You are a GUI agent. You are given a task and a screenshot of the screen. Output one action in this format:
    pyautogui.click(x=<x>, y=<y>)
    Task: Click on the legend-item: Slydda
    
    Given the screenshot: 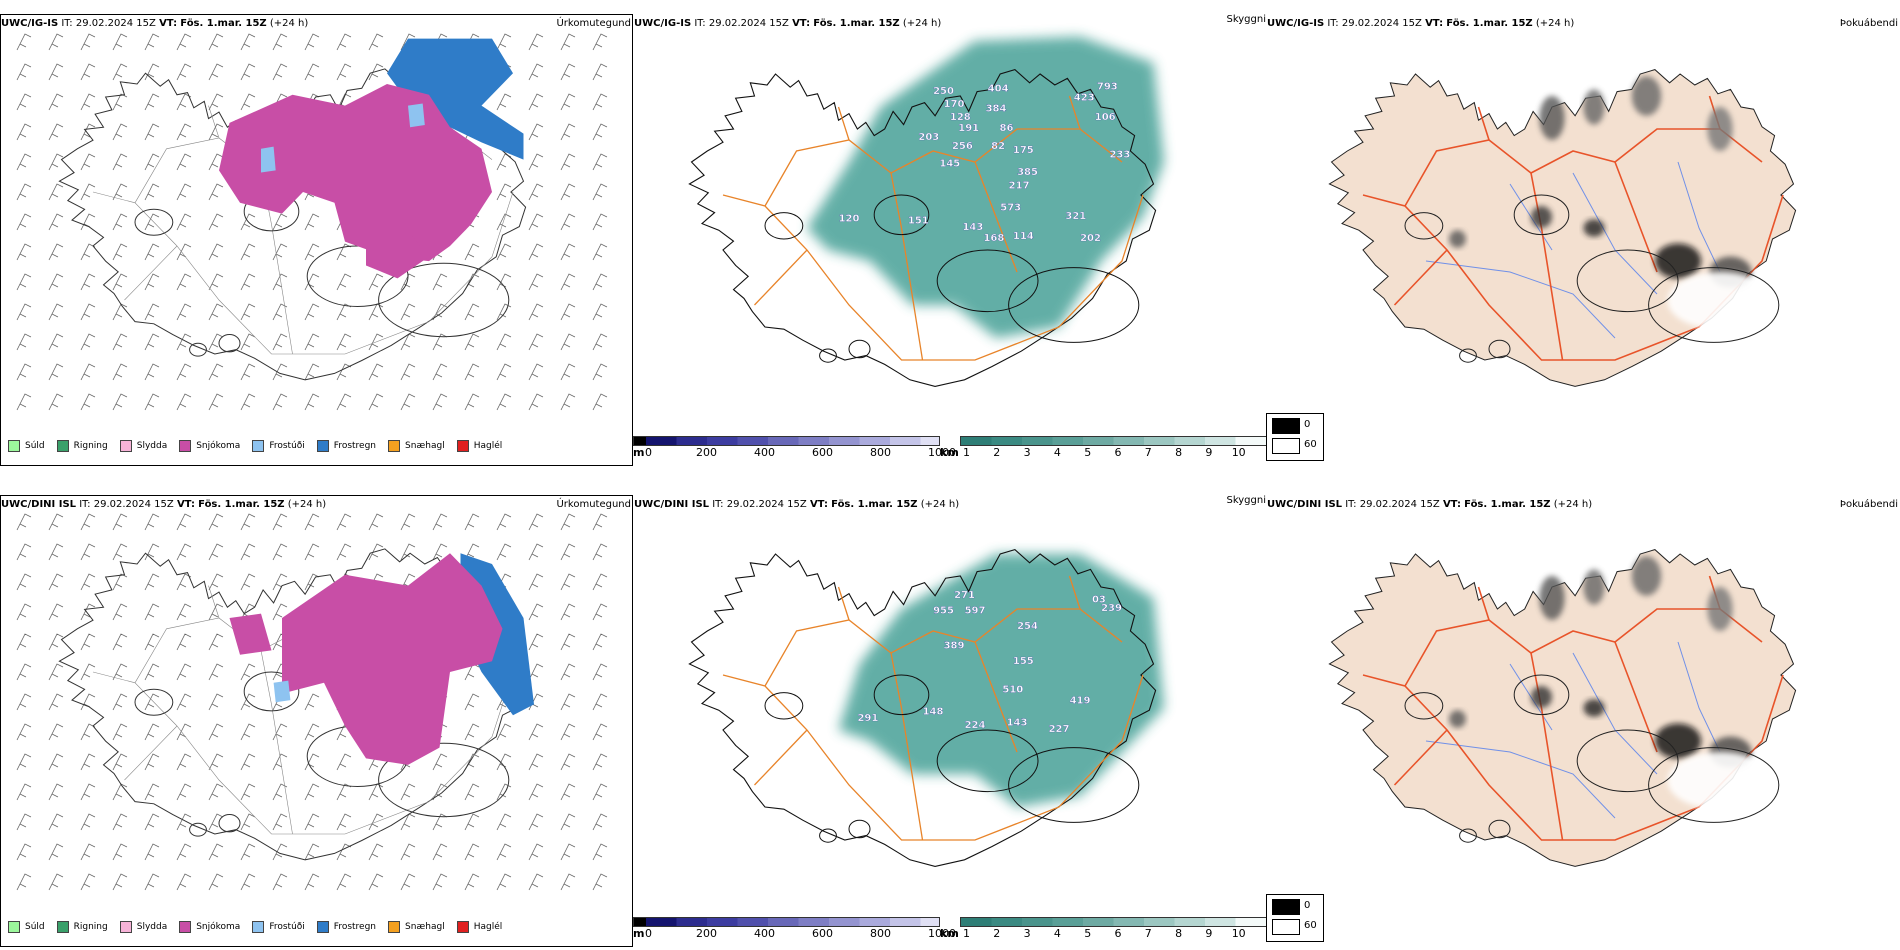 What is the action you would take?
    pyautogui.click(x=143, y=927)
    